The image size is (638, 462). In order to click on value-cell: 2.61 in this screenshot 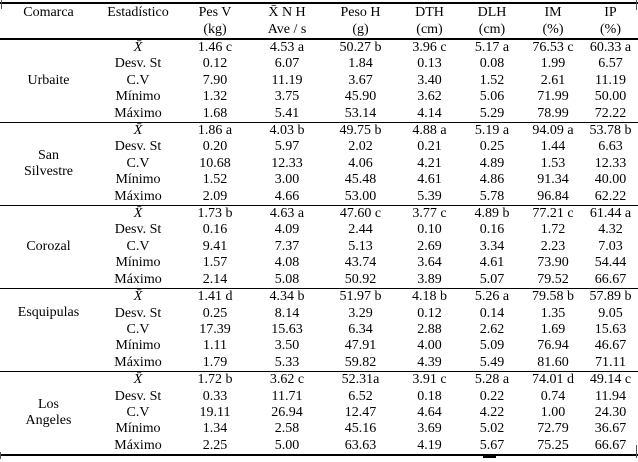, I will do `click(553, 80)`.